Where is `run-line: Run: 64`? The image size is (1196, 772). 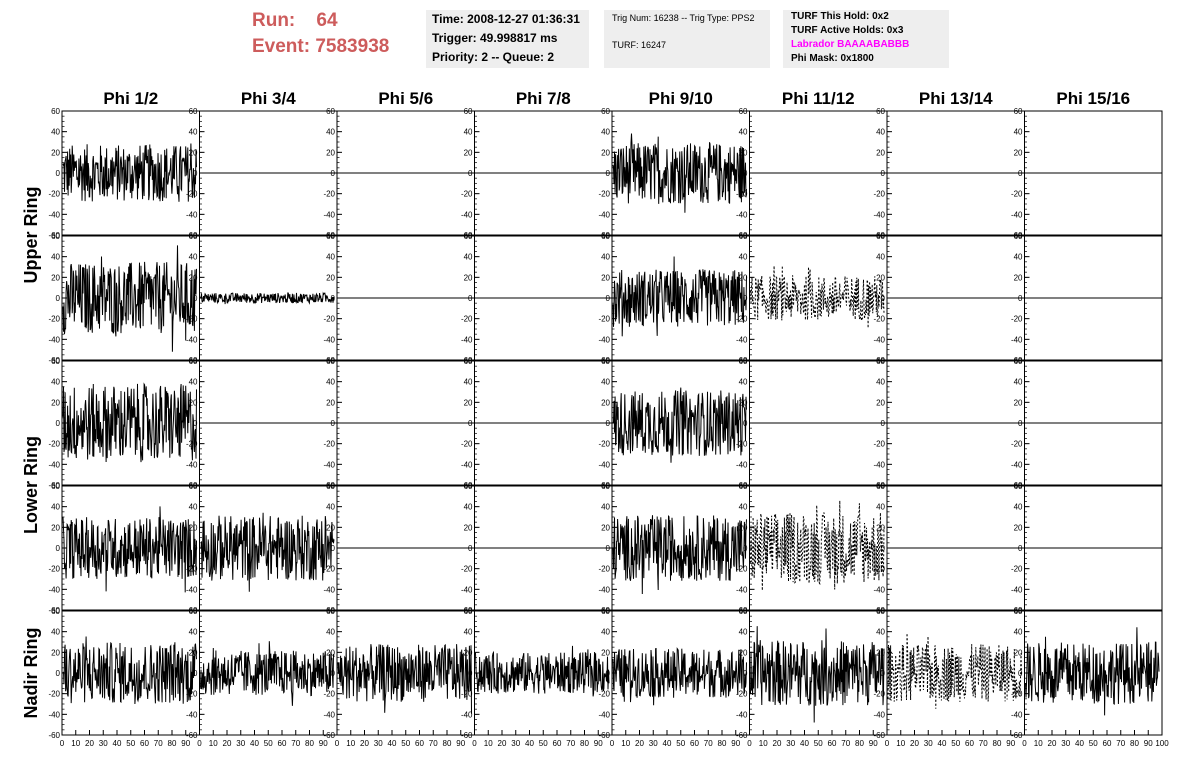 run-line: Run: 64 is located at coordinates (337, 21).